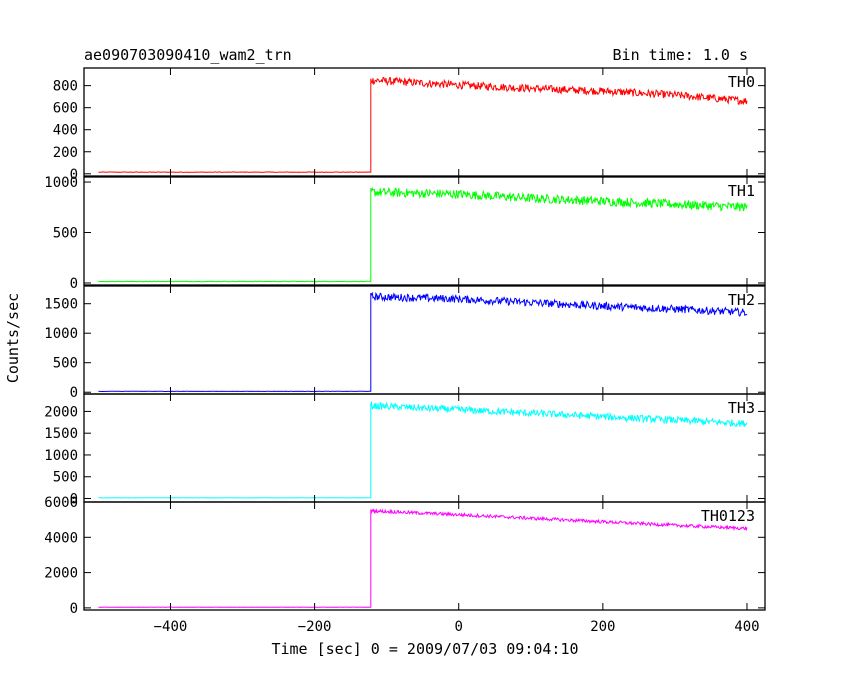  I want to click on panel-th1: 0 500 1000 TH1, so click(405, 233).